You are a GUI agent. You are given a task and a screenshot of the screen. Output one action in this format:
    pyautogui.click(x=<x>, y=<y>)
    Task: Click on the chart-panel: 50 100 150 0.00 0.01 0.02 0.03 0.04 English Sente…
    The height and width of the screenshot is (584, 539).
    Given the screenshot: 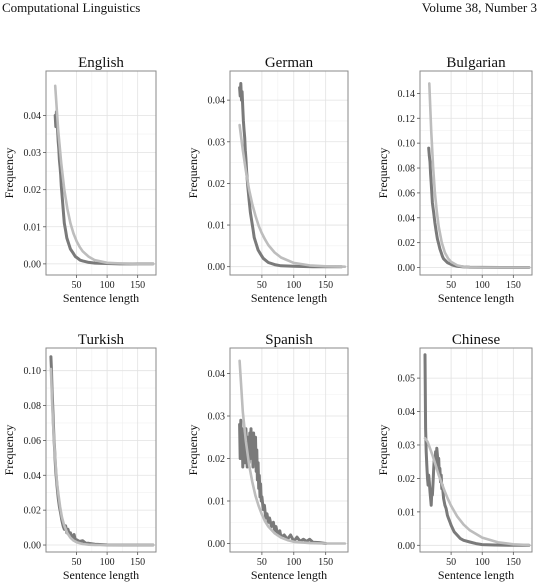 What is the action you would take?
    pyautogui.click(x=79, y=180)
    